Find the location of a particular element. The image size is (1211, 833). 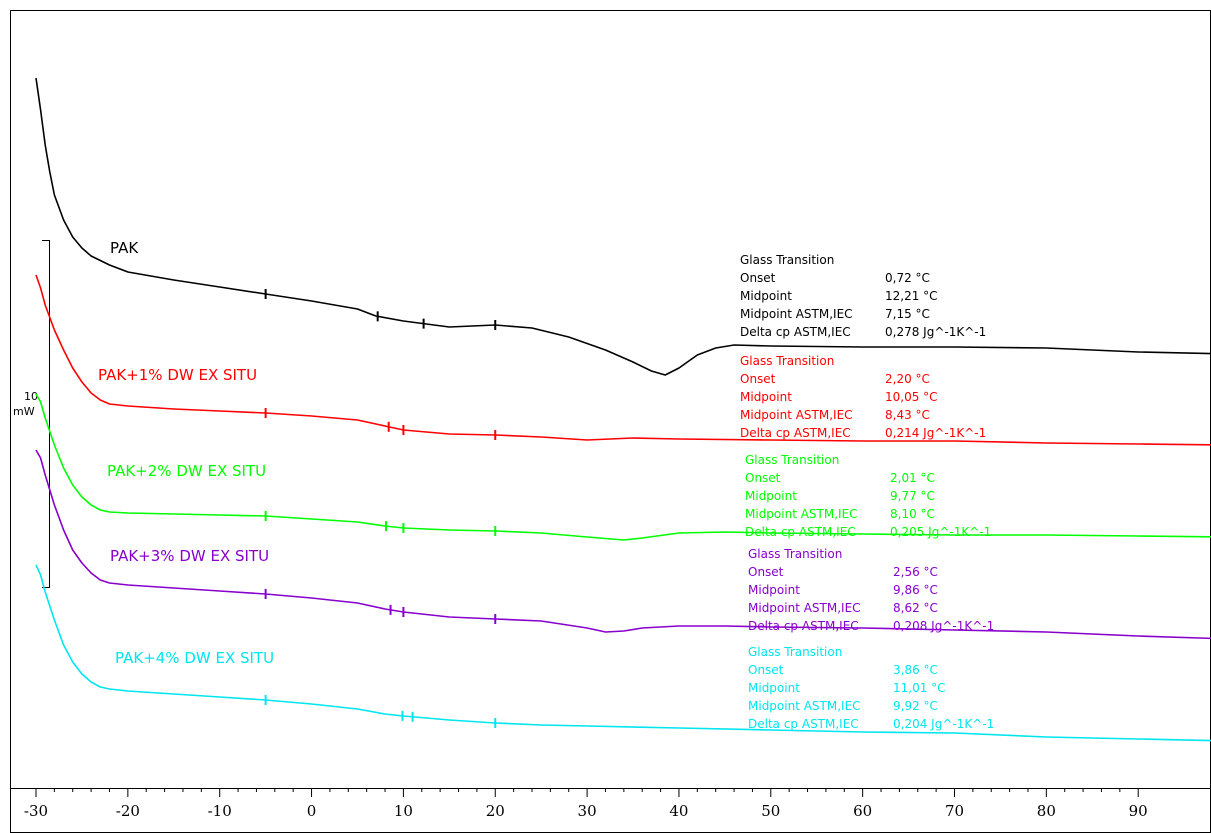

annotation-value: 9,86 °C is located at coordinates (915, 590).